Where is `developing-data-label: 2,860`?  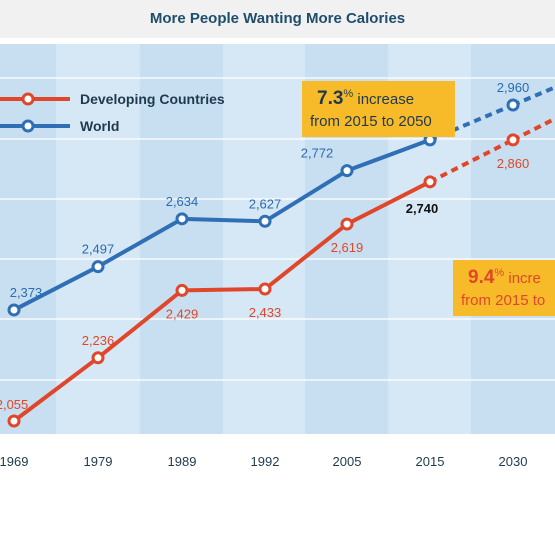 developing-data-label: 2,860 is located at coordinates (513, 163).